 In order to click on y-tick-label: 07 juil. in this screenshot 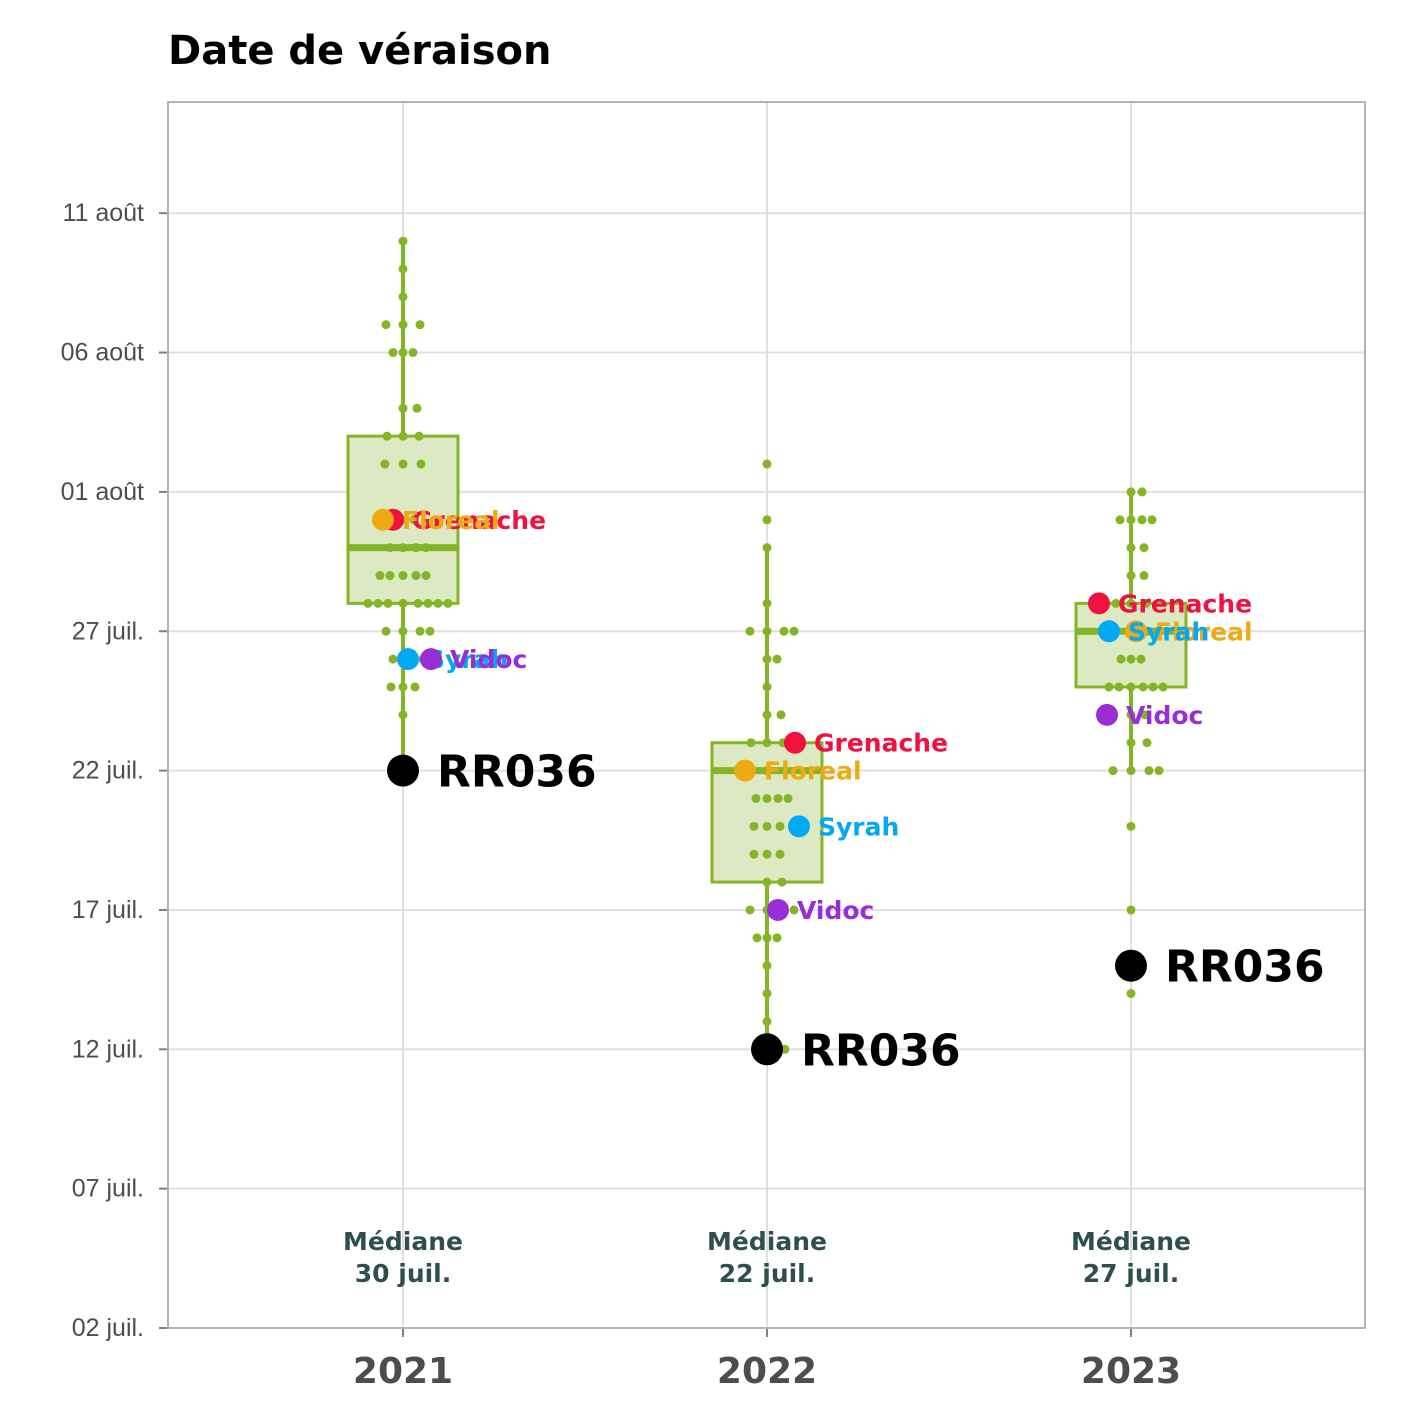, I will do `click(108, 1189)`.